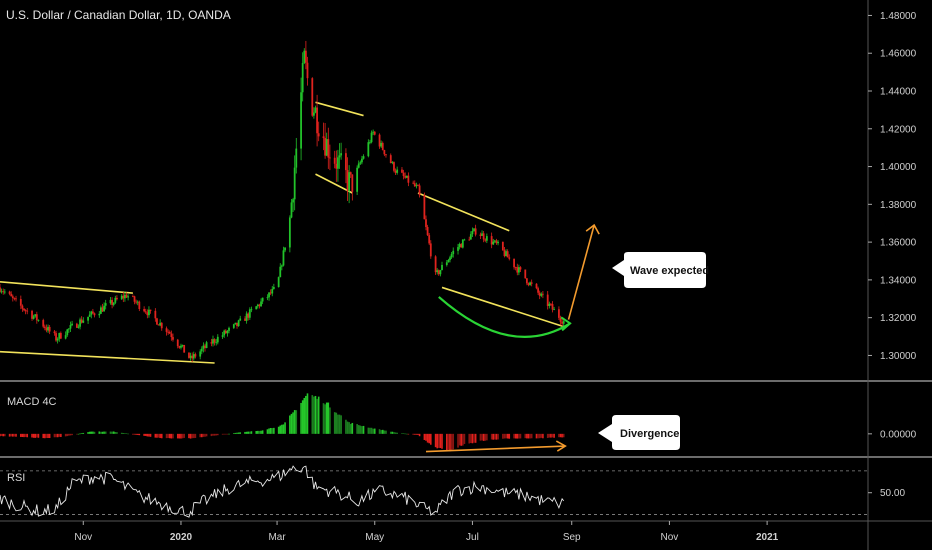 This screenshot has width=932, height=550. What do you see at coordinates (898, 92) in the screenshot?
I see `price-tick-label: 1.44000` at bounding box center [898, 92].